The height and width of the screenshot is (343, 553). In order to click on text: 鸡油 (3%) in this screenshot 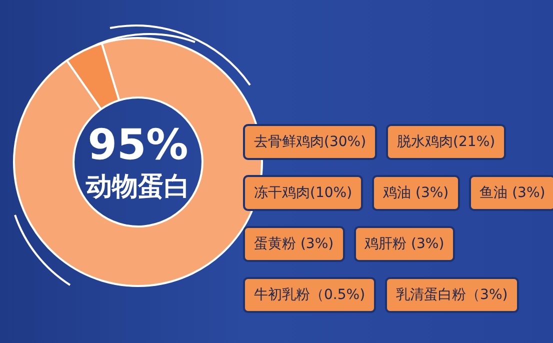, I will do `click(416, 193)`.